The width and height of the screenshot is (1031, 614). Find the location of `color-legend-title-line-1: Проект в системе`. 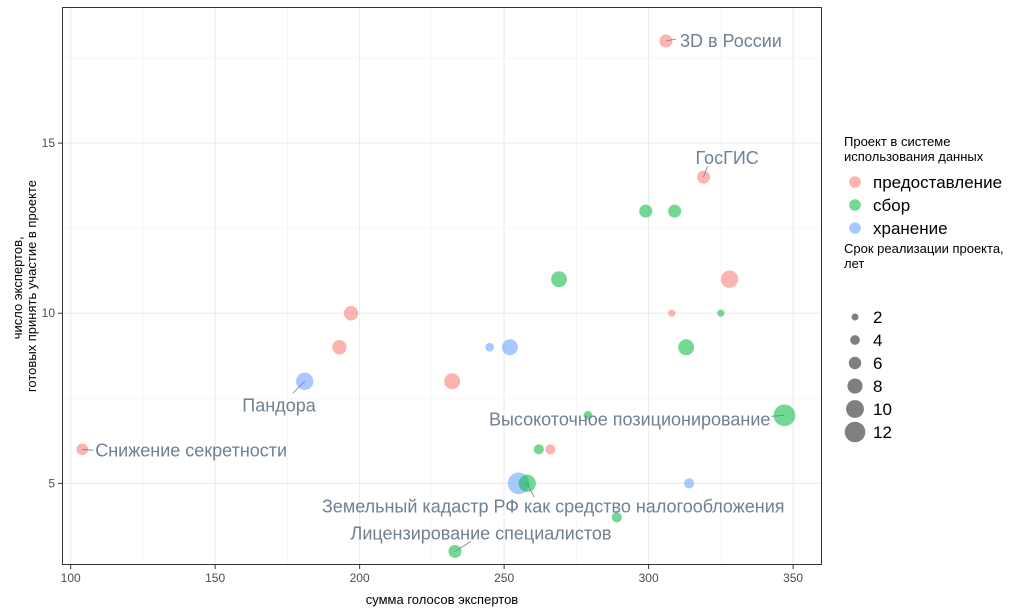

color-legend-title-line-1: Проект в системе is located at coordinates (897, 141).